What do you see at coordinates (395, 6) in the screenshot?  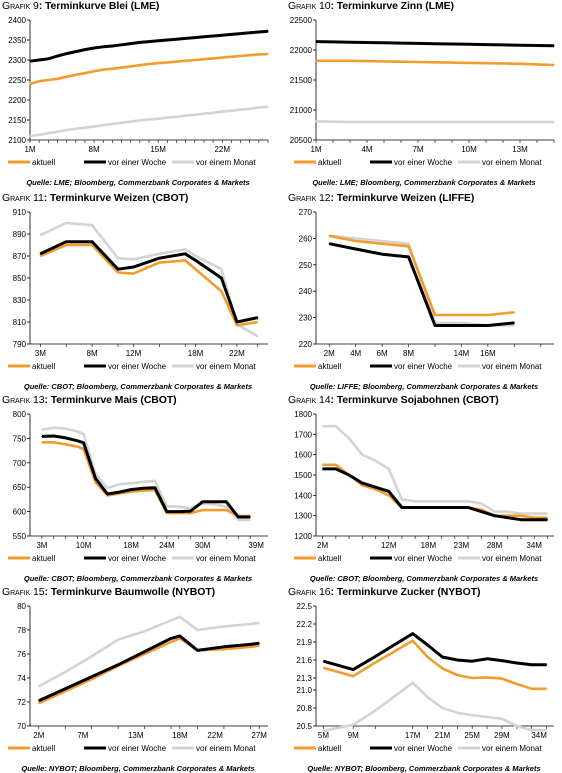 I see `chart-title-text: Terminkurve Zinn (LME)` at bounding box center [395, 6].